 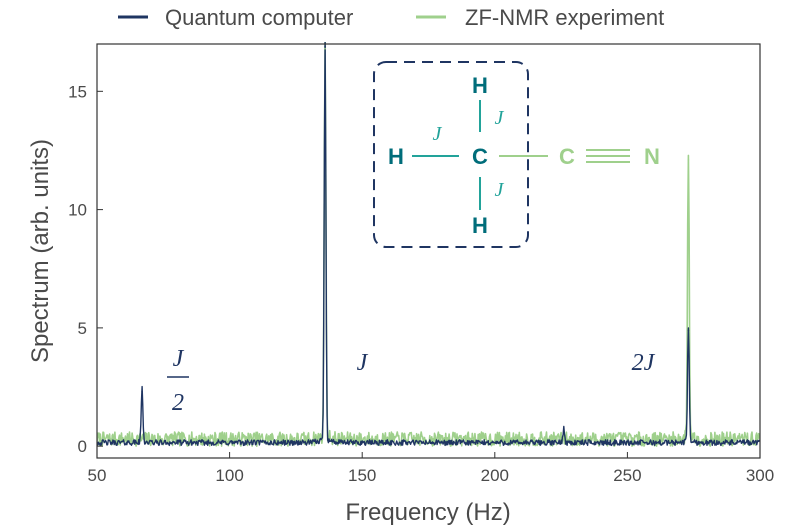 I want to click on y-tick-label: 15, so click(x=77, y=91).